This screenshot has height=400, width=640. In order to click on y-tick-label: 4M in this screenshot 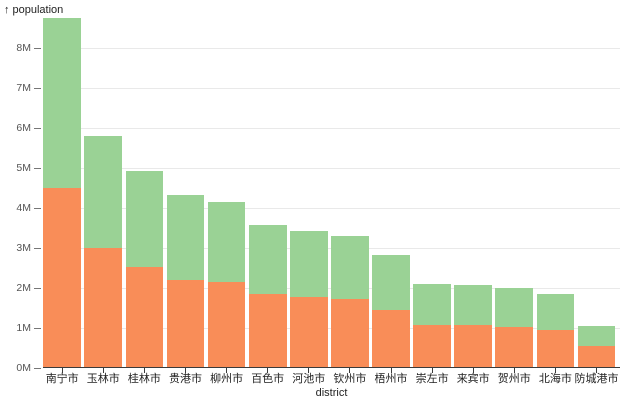, I will do `click(23, 208)`.